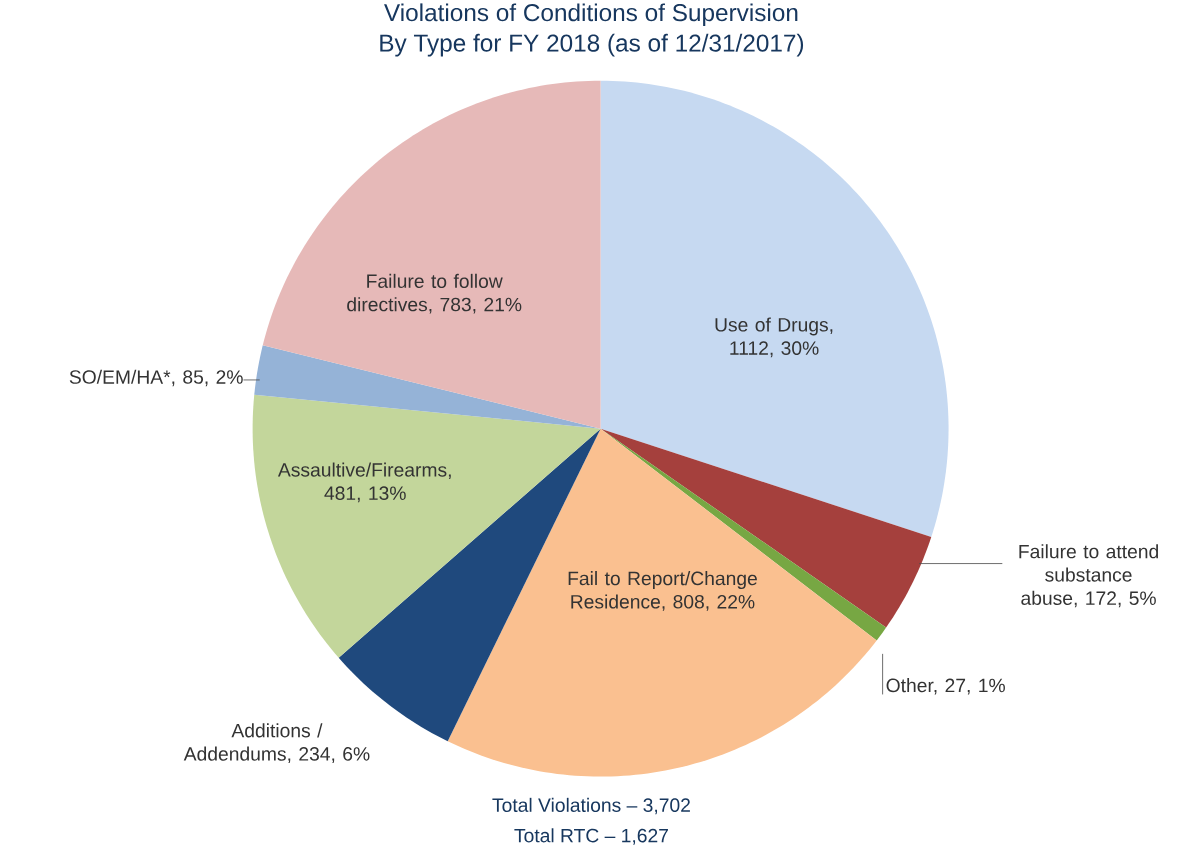 This screenshot has height=848, width=1190. I want to click on slice-label: Fail to Report/Change Residence, 808, 22%, so click(662, 591).